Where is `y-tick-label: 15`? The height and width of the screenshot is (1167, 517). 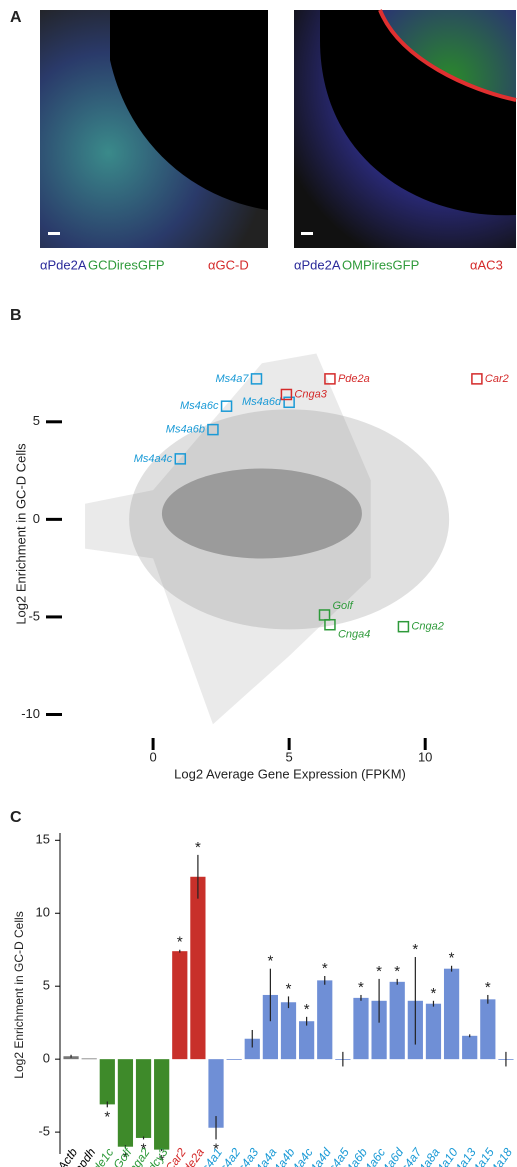
y-tick-label: 15 is located at coordinates (43, 839).